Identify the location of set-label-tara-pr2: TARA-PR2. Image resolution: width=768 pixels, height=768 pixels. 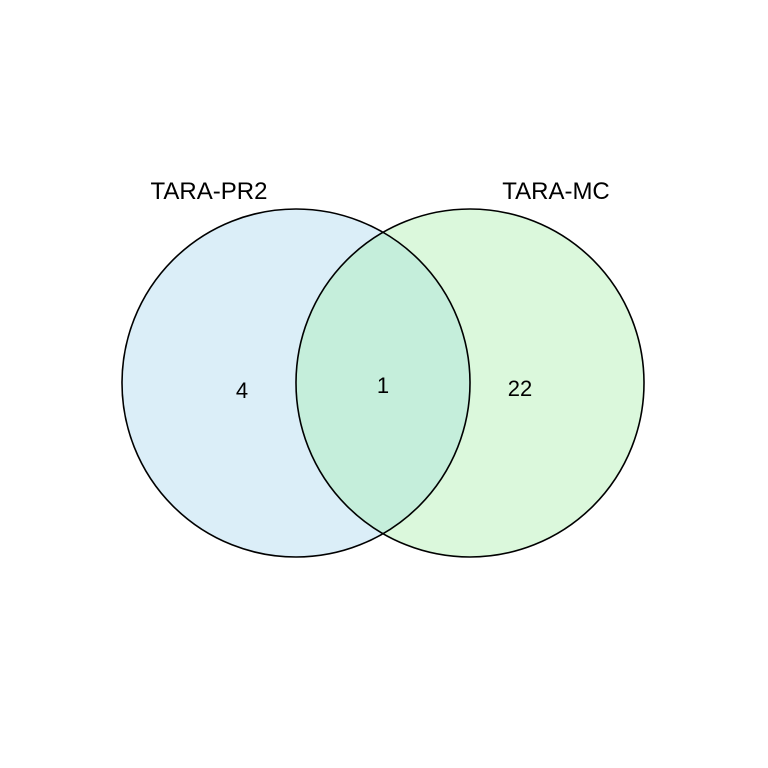
(209, 191).